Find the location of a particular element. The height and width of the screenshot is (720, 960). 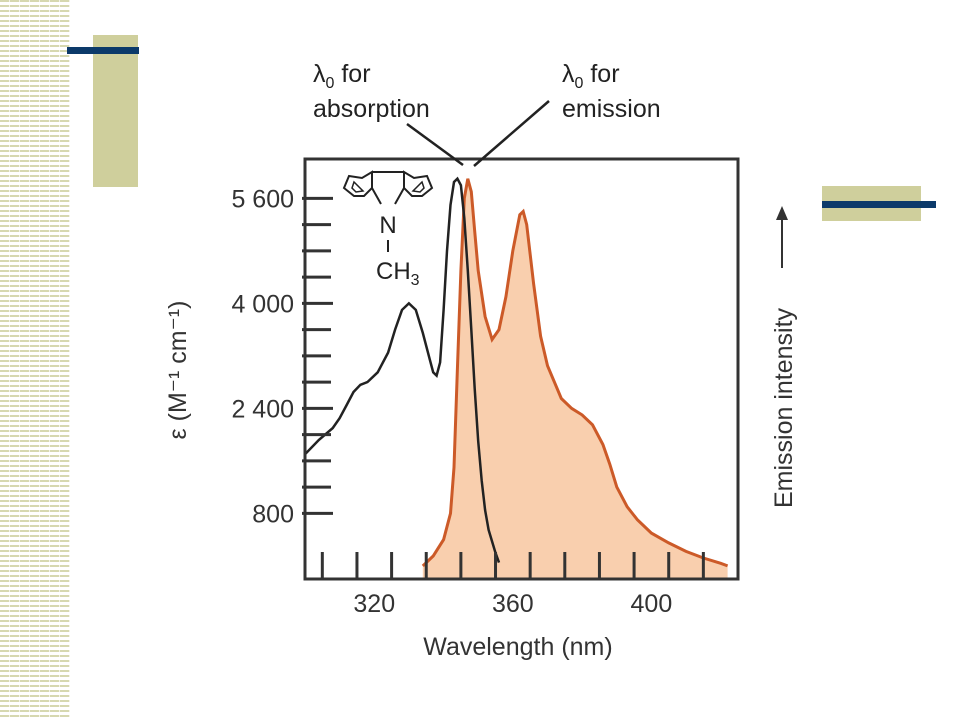

right-benzene-ring is located at coordinates (418, 183).